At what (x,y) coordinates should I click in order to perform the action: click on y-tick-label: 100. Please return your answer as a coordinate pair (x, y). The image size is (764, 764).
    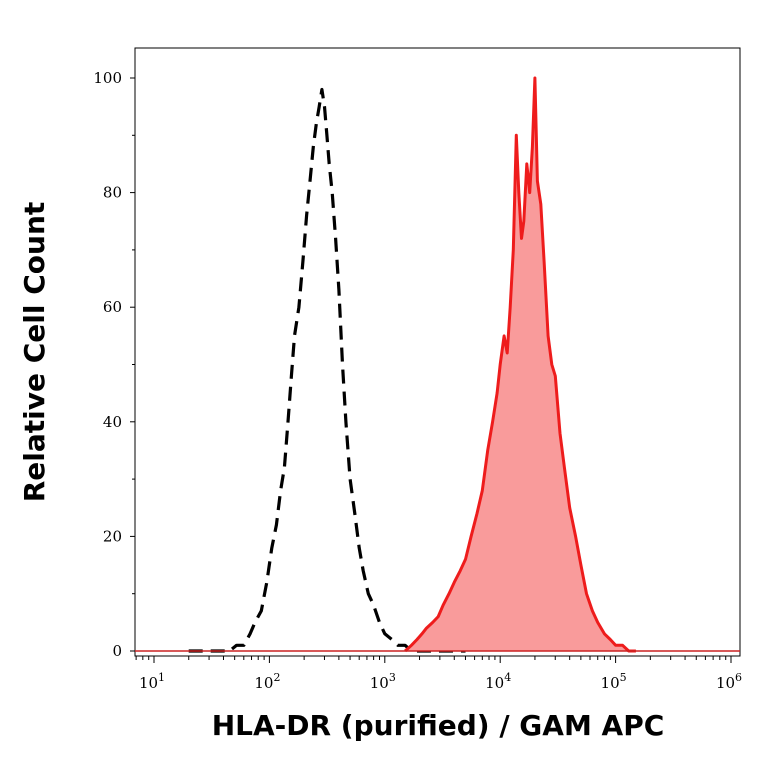
    Looking at the image, I should click on (107, 78).